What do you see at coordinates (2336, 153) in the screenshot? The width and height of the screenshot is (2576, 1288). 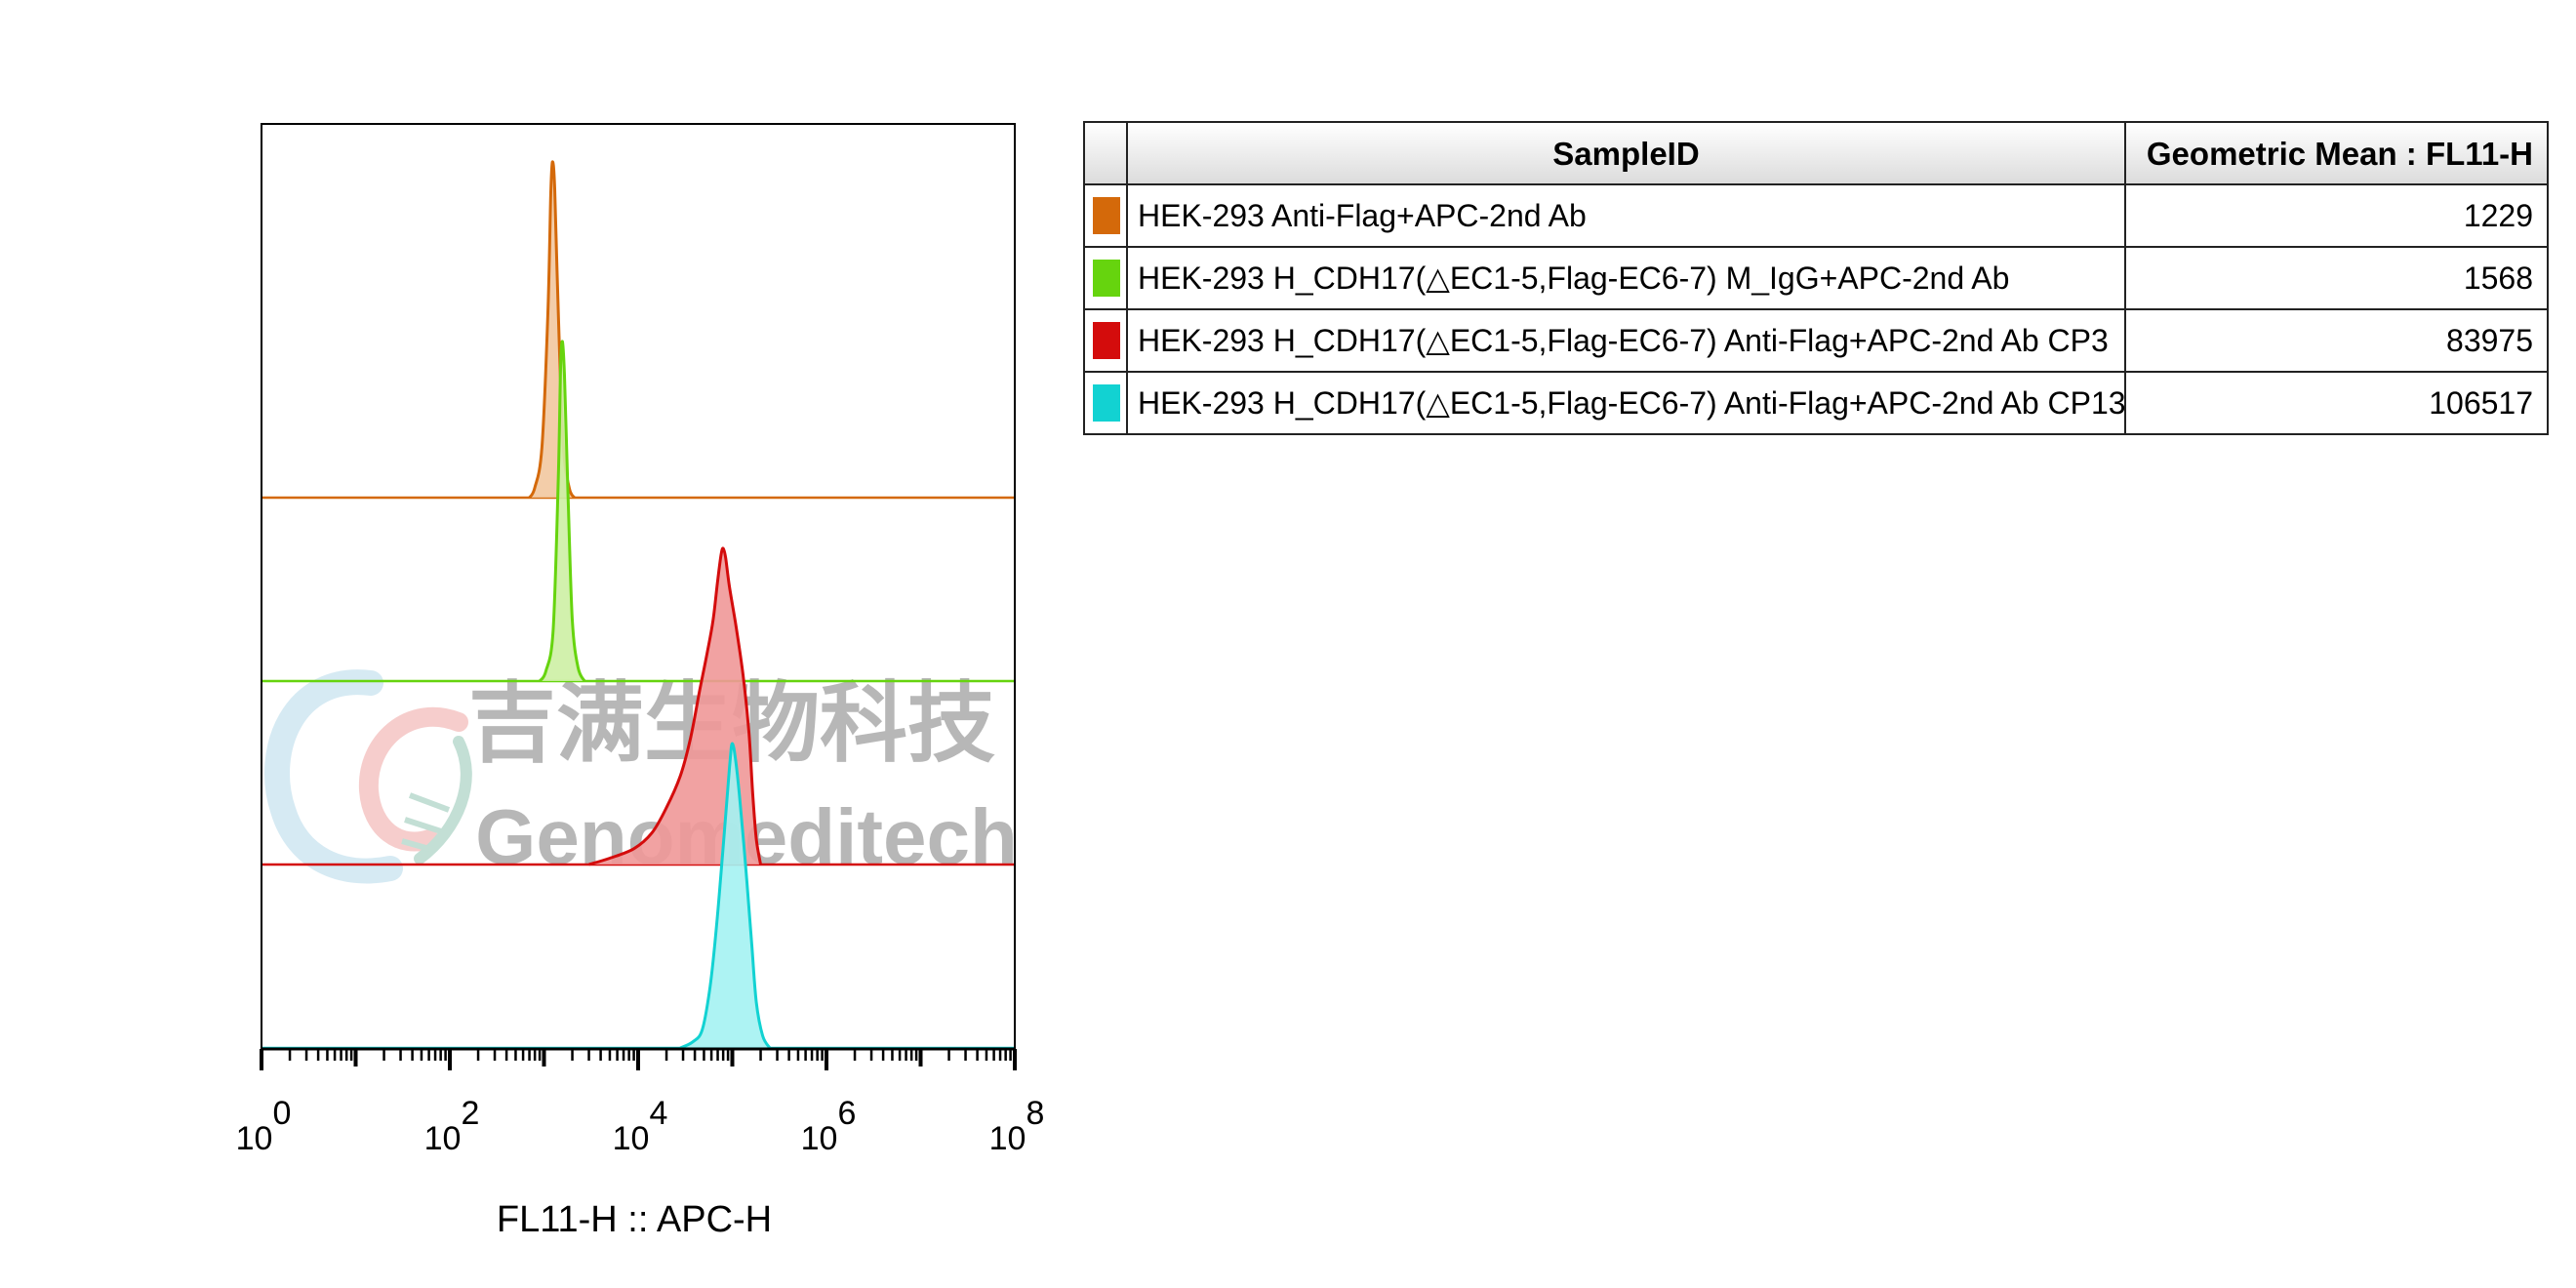 I see `legend-header-geometric-mean: Geometric Mean : FL11-H` at bounding box center [2336, 153].